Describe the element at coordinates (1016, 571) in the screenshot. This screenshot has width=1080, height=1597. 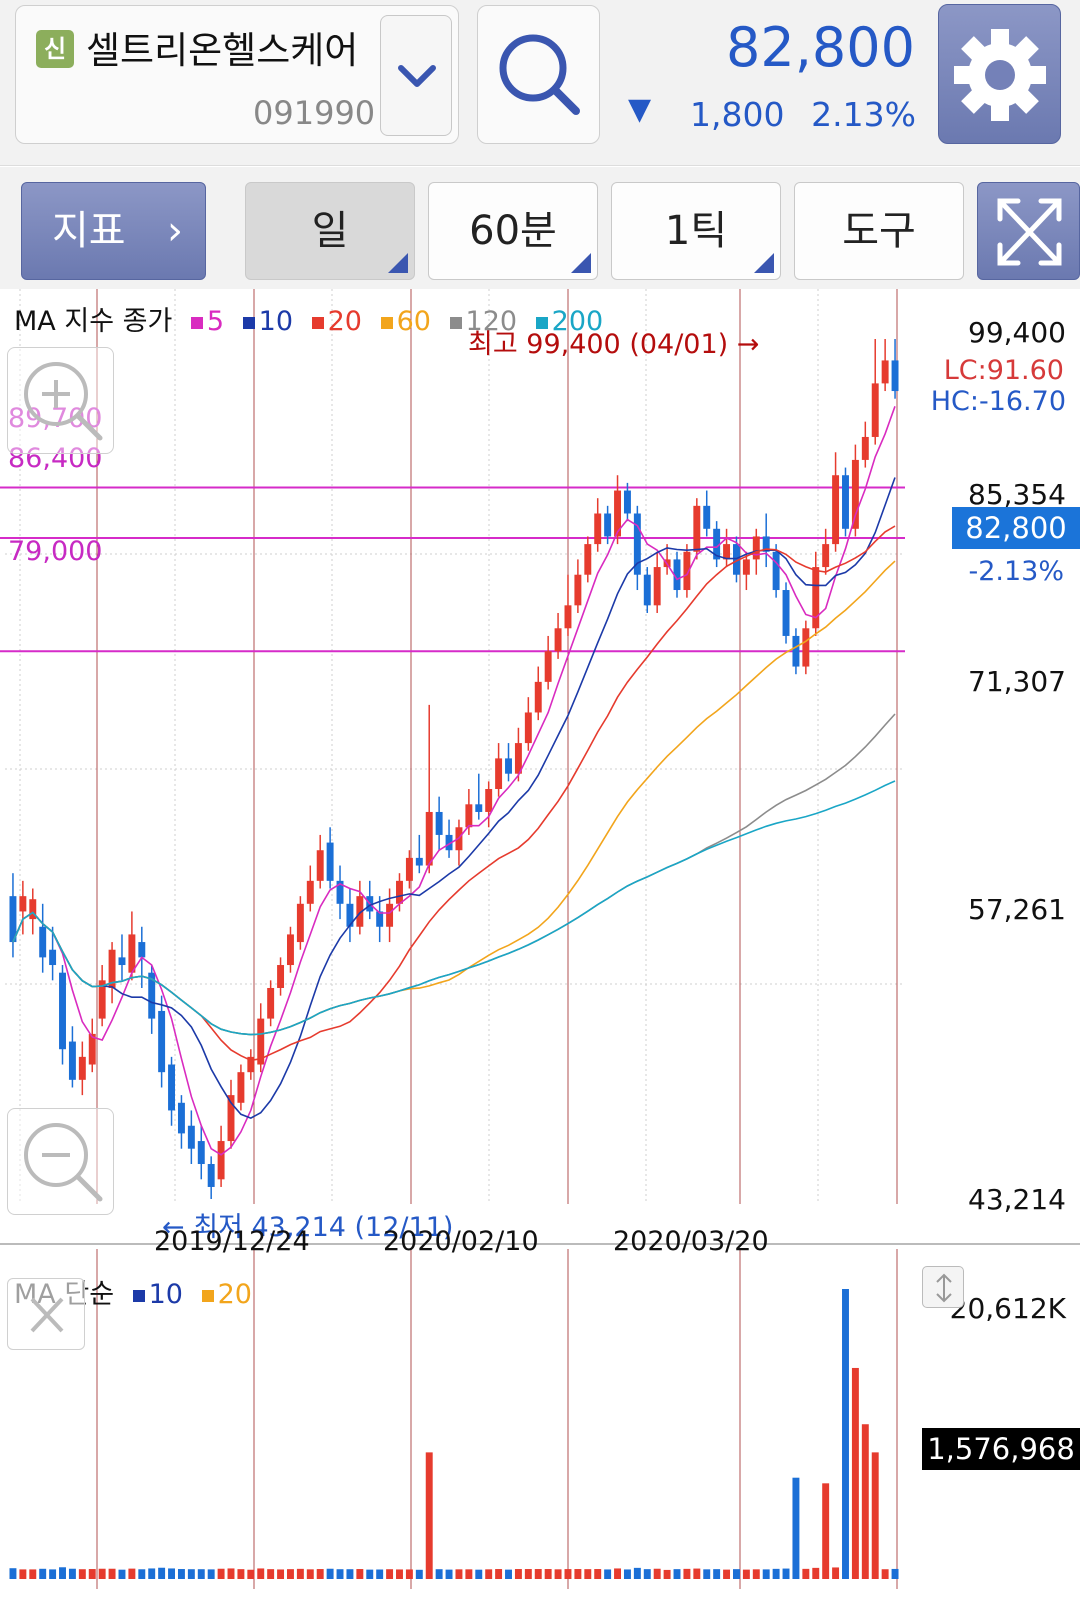
I see `current-change-percent: -2.13%` at that location.